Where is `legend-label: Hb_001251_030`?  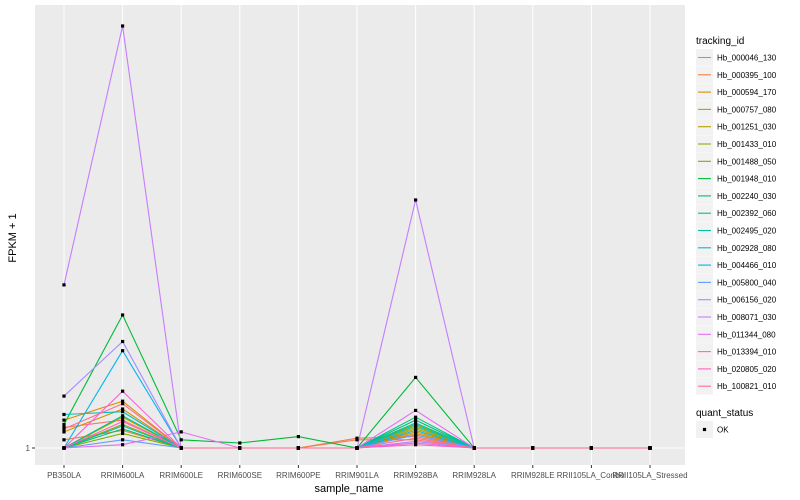 legend-label: Hb_001251_030 is located at coordinates (747, 127).